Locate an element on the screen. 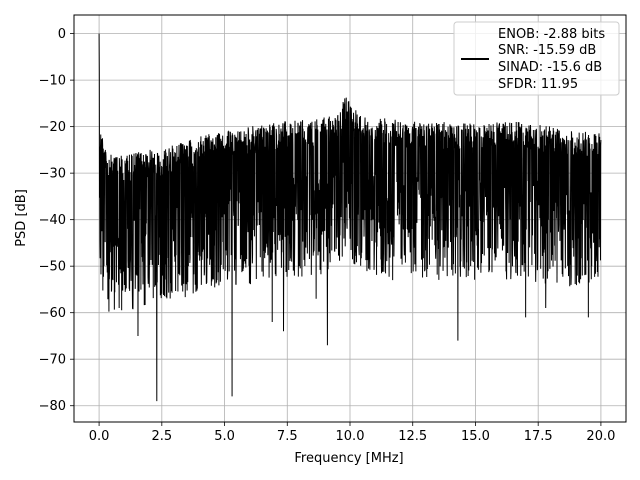  legend-entry-enob: ENOB: -2.88 bits is located at coordinates (551, 34).